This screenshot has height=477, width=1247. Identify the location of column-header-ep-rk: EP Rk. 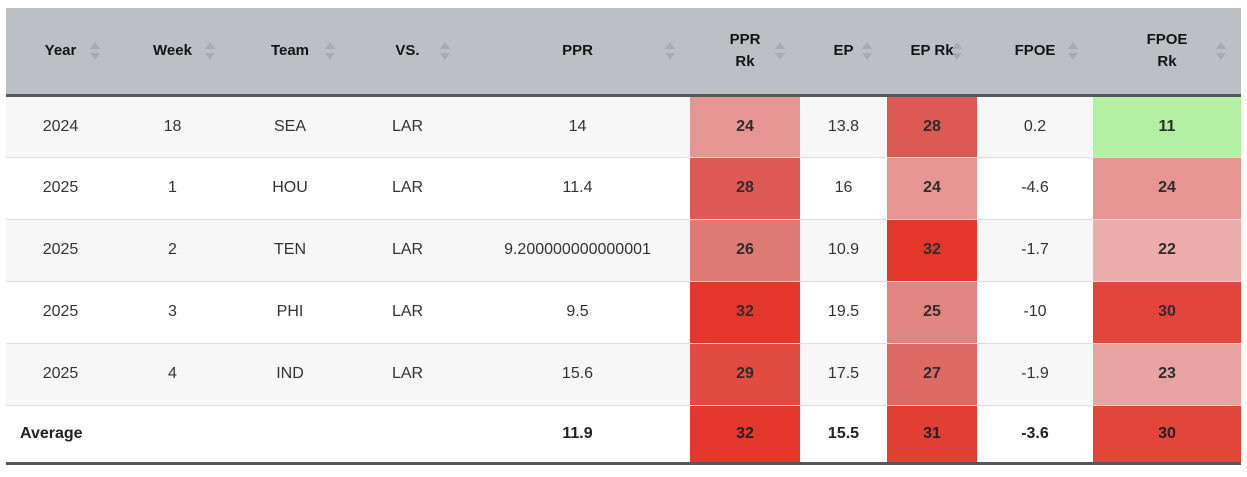
(932, 51).